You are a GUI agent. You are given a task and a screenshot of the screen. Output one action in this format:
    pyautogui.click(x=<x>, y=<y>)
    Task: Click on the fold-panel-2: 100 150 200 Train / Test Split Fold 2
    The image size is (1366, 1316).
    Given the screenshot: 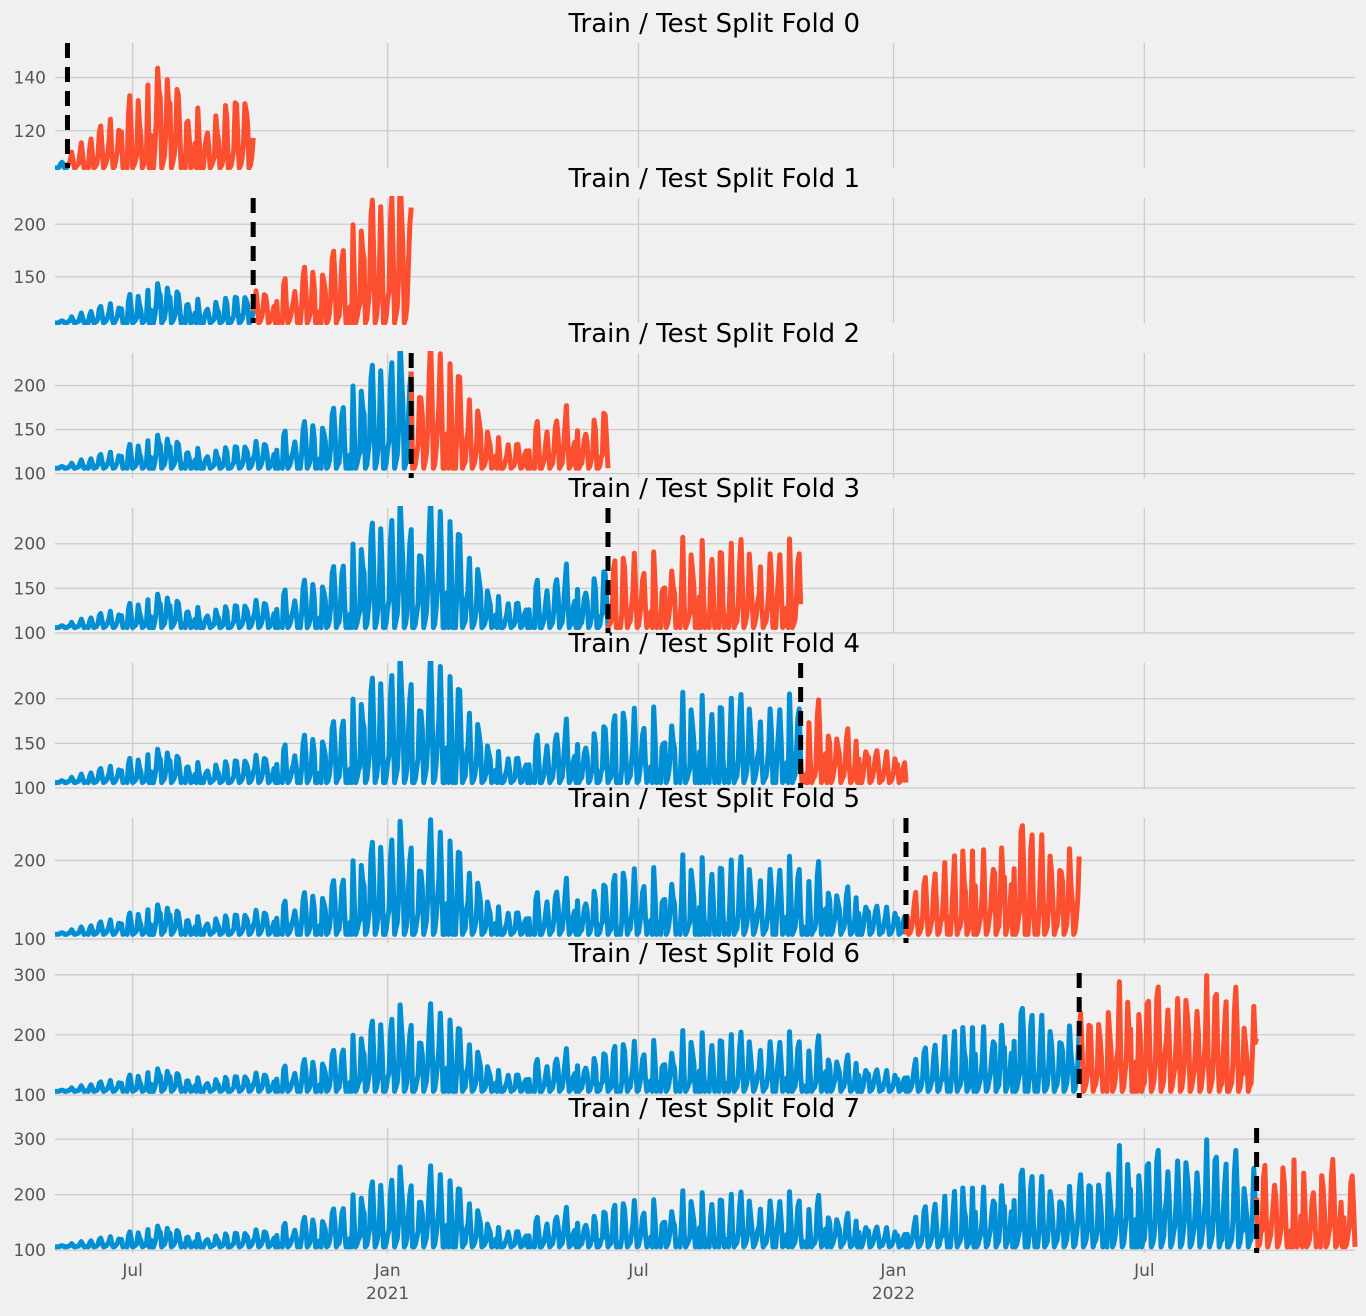 What is the action you would take?
    pyautogui.click(x=684, y=402)
    